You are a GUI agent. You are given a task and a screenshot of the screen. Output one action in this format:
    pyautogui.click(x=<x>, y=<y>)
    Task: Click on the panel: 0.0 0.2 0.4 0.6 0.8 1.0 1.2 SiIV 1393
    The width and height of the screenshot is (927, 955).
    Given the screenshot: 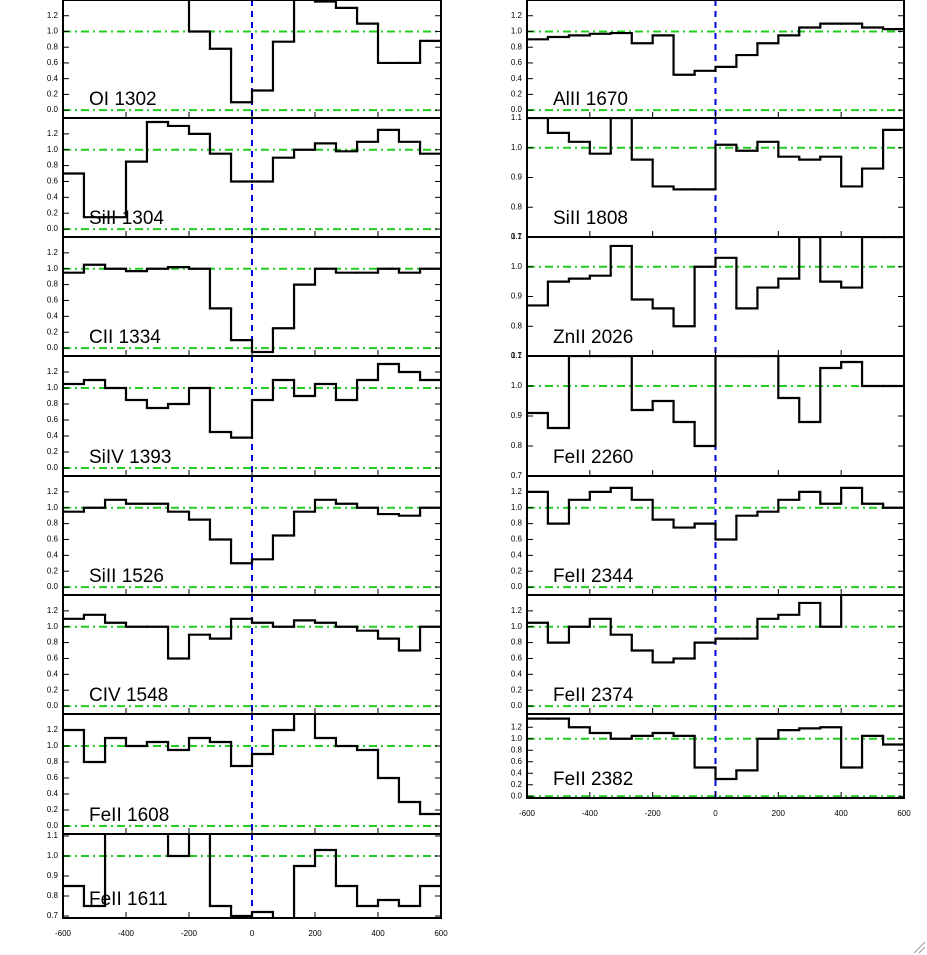 What is the action you would take?
    pyautogui.click(x=244, y=416)
    